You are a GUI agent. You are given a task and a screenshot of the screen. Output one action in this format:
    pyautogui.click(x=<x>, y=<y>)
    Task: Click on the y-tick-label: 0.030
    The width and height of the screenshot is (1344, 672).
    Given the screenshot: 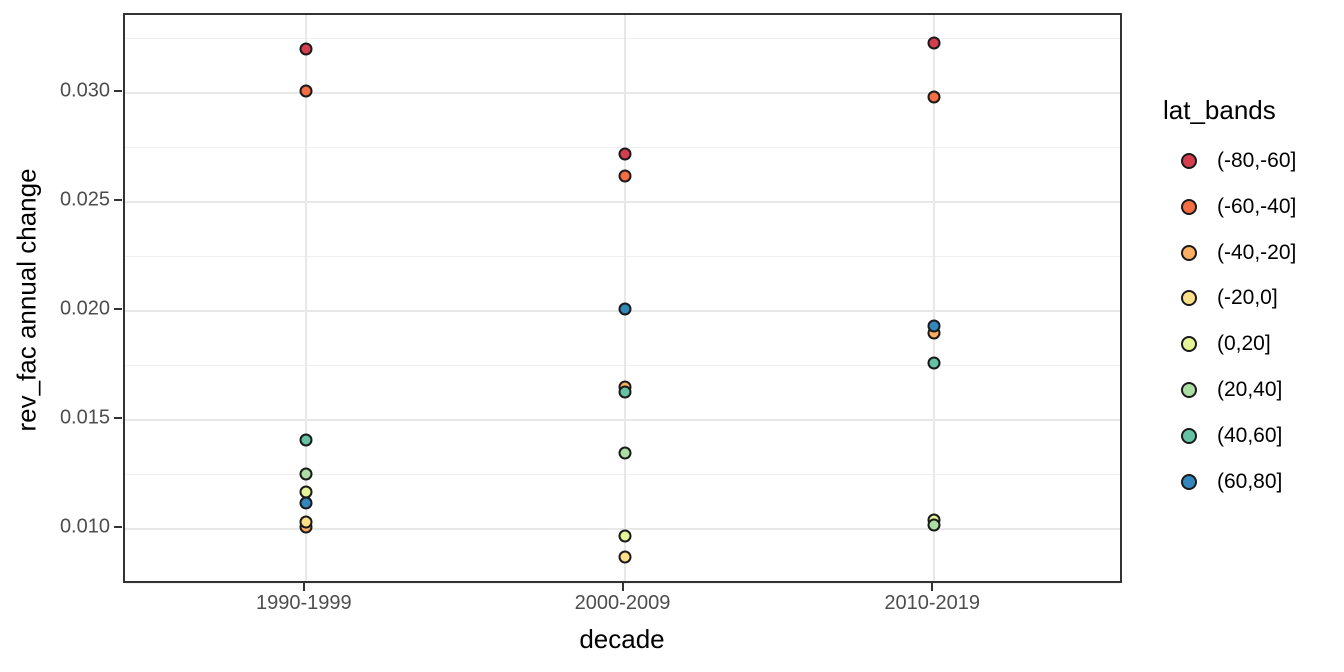 What is the action you would take?
    pyautogui.click(x=84, y=90)
    